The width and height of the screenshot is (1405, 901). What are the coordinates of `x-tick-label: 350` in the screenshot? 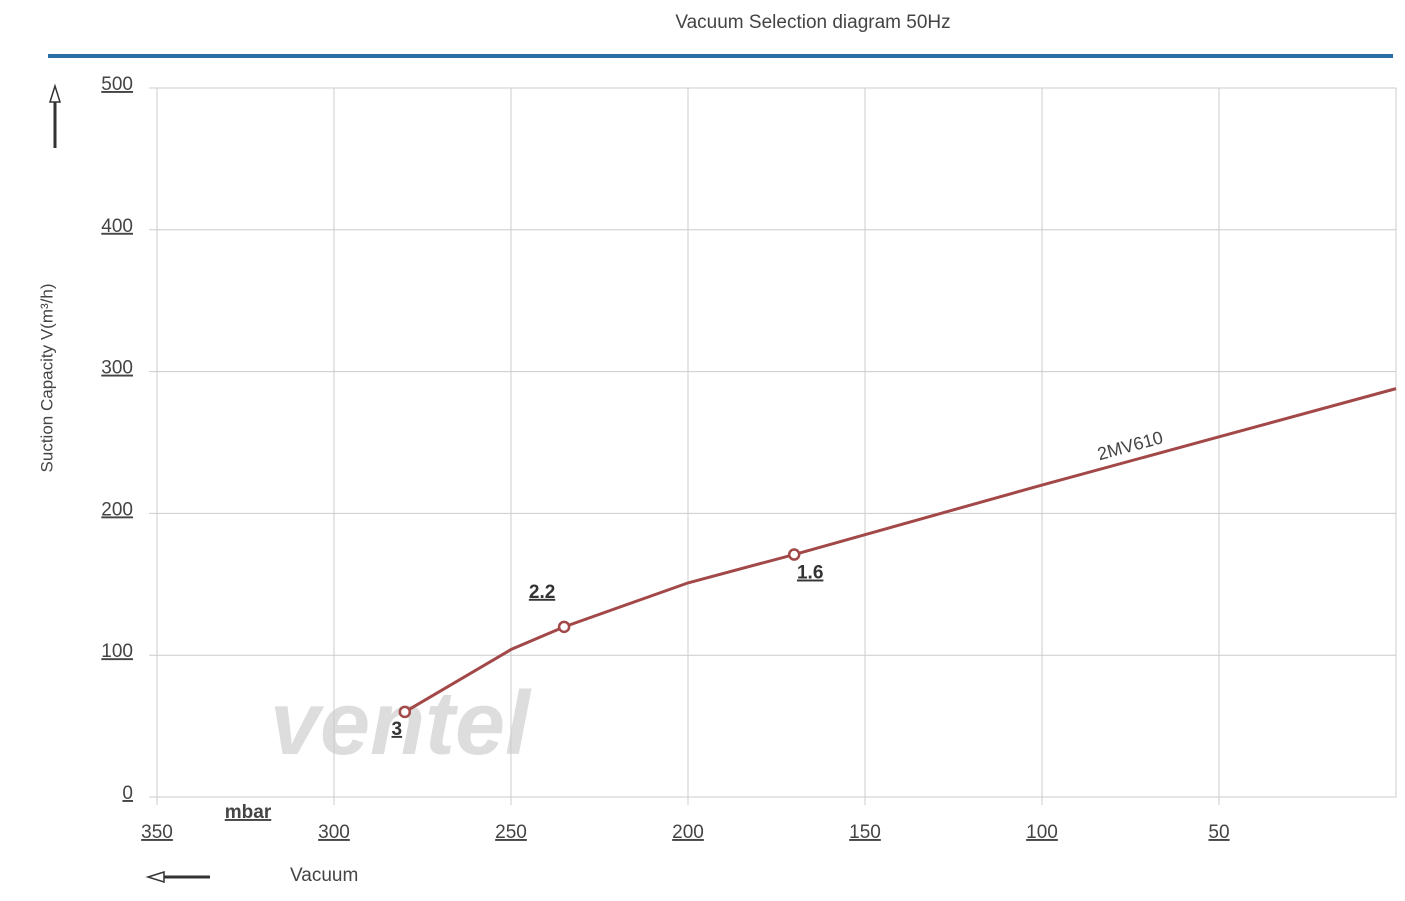 It's located at (157, 832).